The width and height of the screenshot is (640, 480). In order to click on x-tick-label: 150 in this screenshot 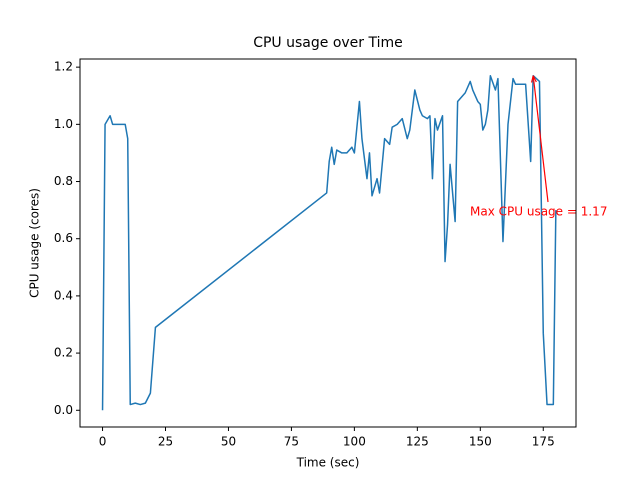, I will do `click(480, 442)`.